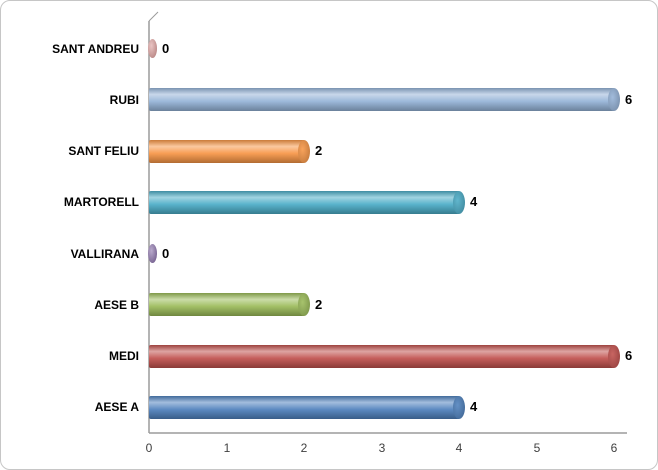 The image size is (658, 470). What do you see at coordinates (382, 448) in the screenshot?
I see `x-tick-label: 3` at bounding box center [382, 448].